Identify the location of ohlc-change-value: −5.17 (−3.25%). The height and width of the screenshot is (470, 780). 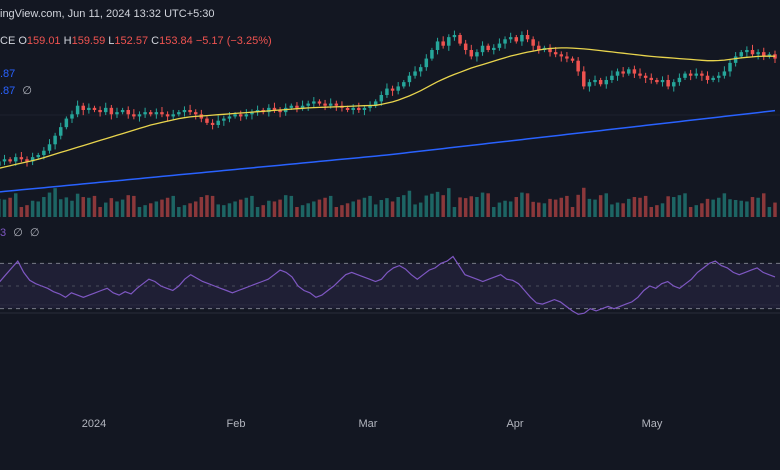
(233, 41).